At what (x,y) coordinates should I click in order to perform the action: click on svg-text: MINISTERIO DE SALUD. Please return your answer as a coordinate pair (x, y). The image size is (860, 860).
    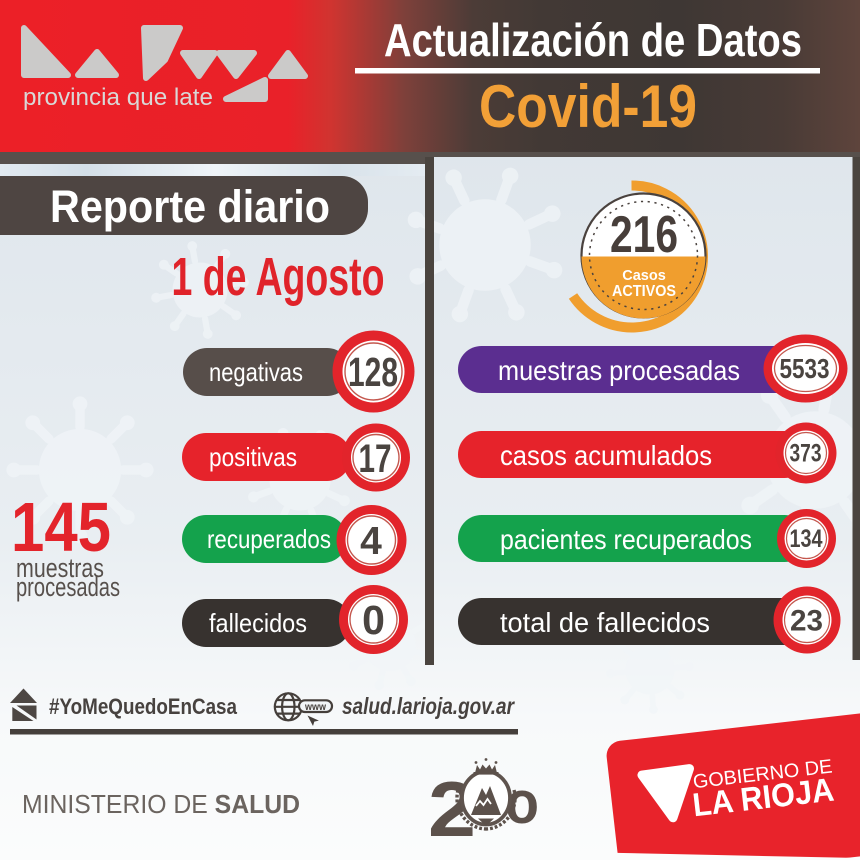
    Looking at the image, I should click on (161, 804).